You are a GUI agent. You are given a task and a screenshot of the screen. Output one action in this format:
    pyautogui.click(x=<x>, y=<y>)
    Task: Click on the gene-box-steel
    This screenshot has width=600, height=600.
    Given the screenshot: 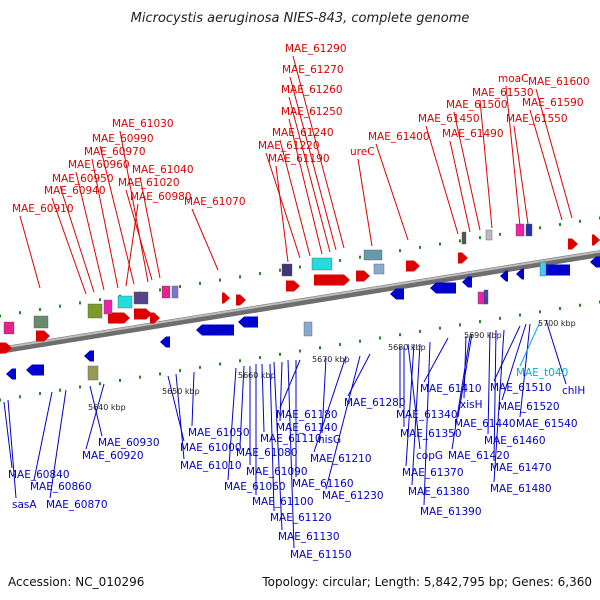 What is the action you would take?
    pyautogui.click(x=373, y=255)
    